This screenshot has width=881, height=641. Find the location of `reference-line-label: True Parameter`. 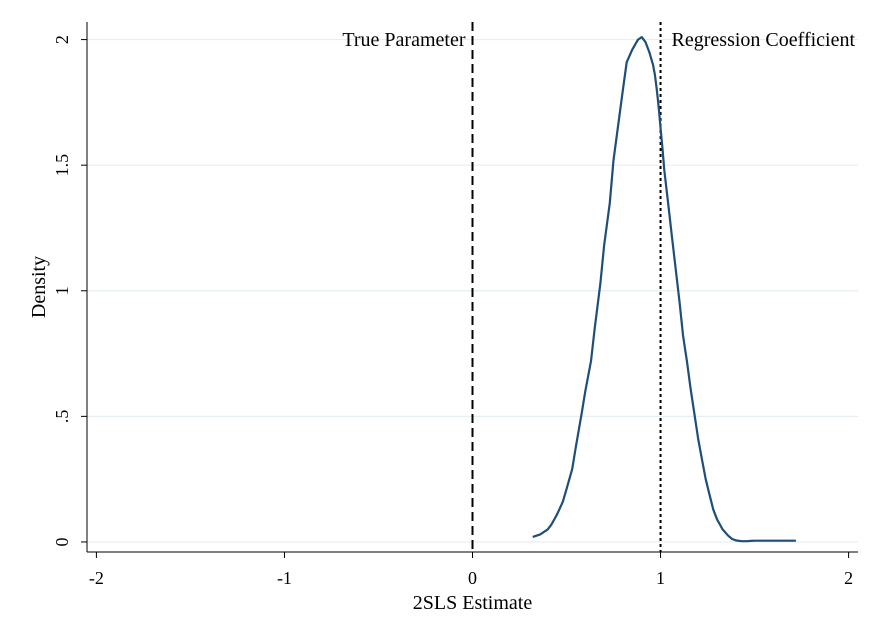

reference-line-label: True Parameter is located at coordinates (403, 40).